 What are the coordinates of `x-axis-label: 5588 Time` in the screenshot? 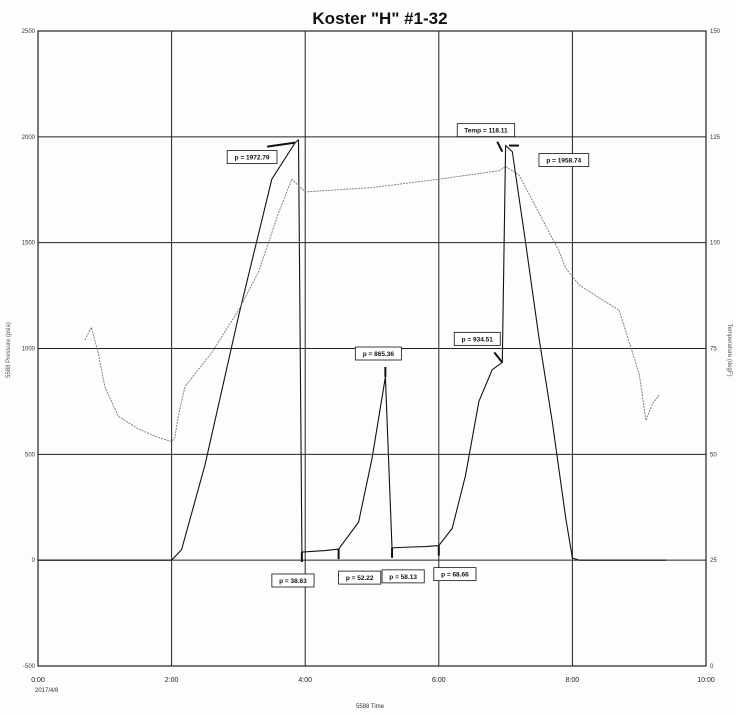 It's located at (370, 707).